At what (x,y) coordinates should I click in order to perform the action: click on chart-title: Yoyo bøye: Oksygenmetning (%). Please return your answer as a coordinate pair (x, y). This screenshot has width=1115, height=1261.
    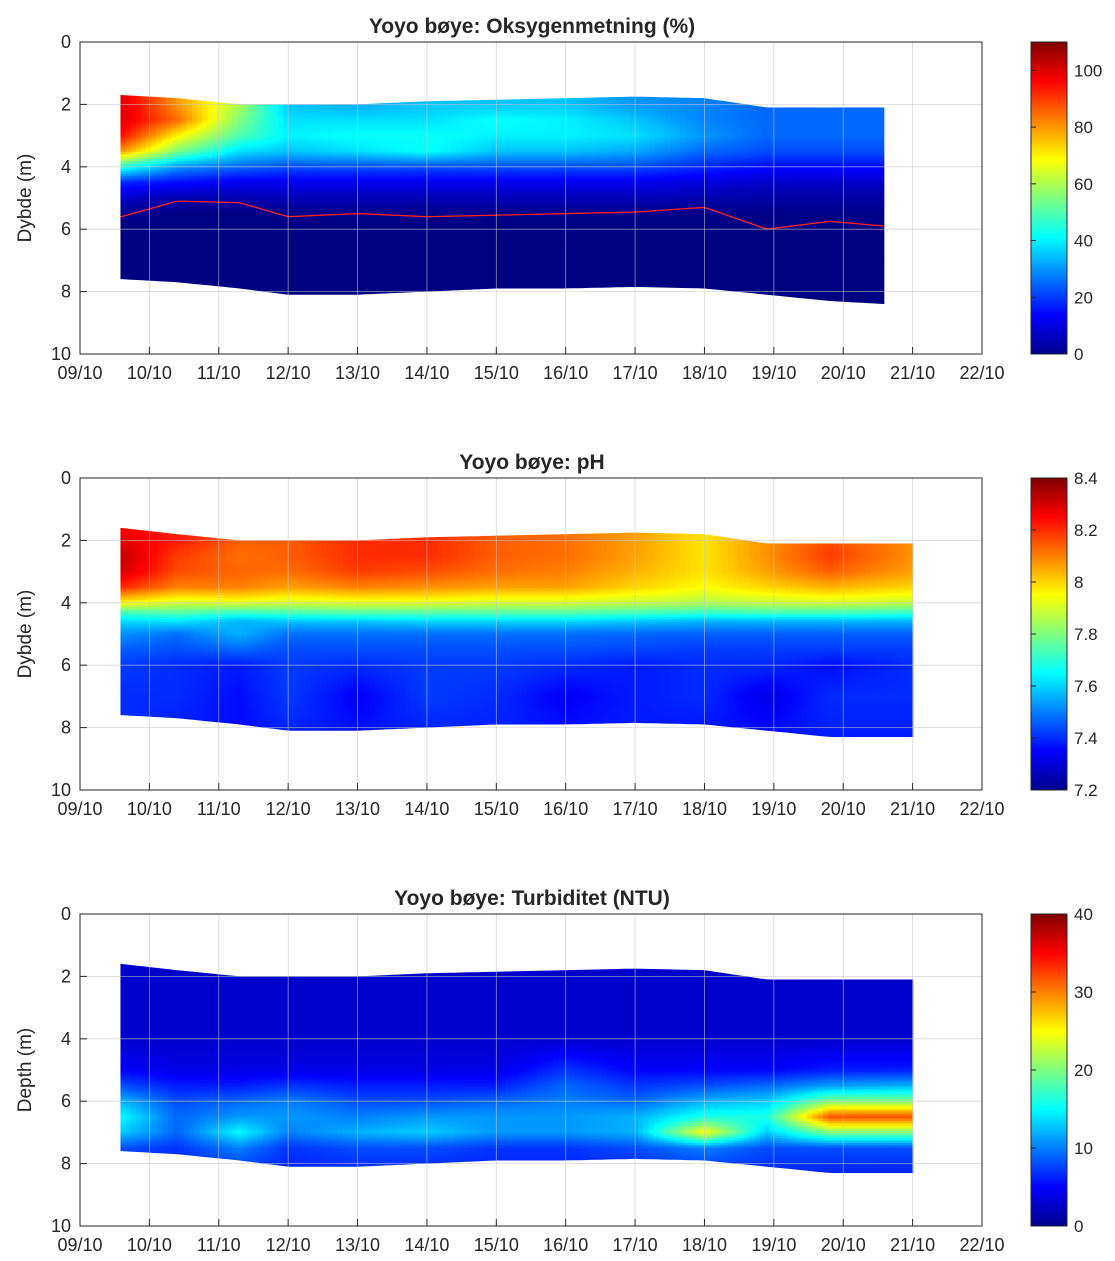
    Looking at the image, I should click on (532, 26).